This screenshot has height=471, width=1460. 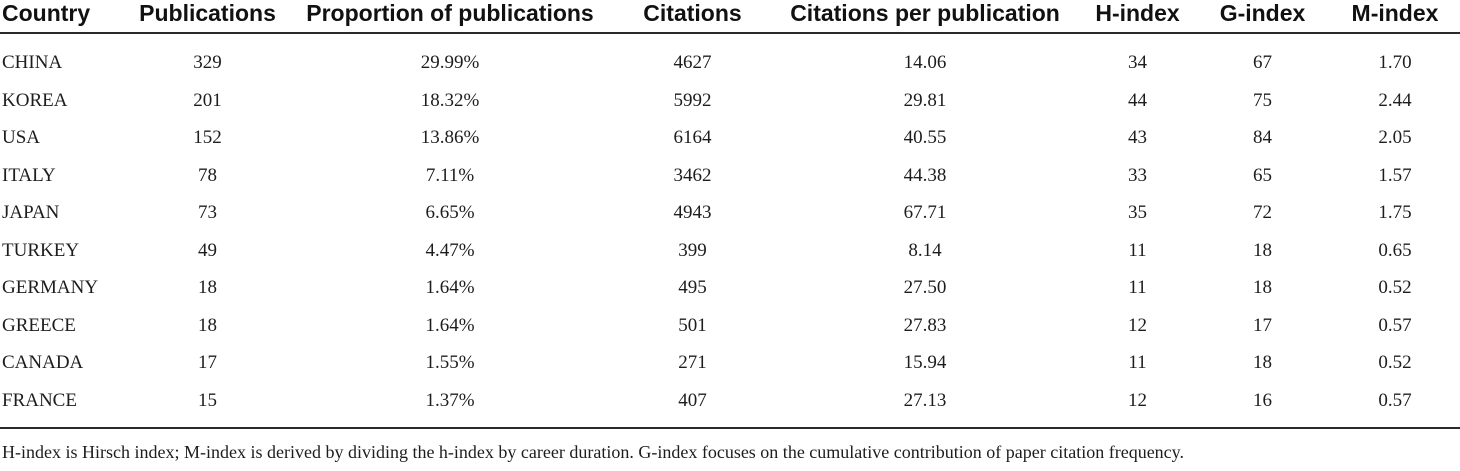 I want to click on cell-proportion: 18.32%, so click(x=450, y=100).